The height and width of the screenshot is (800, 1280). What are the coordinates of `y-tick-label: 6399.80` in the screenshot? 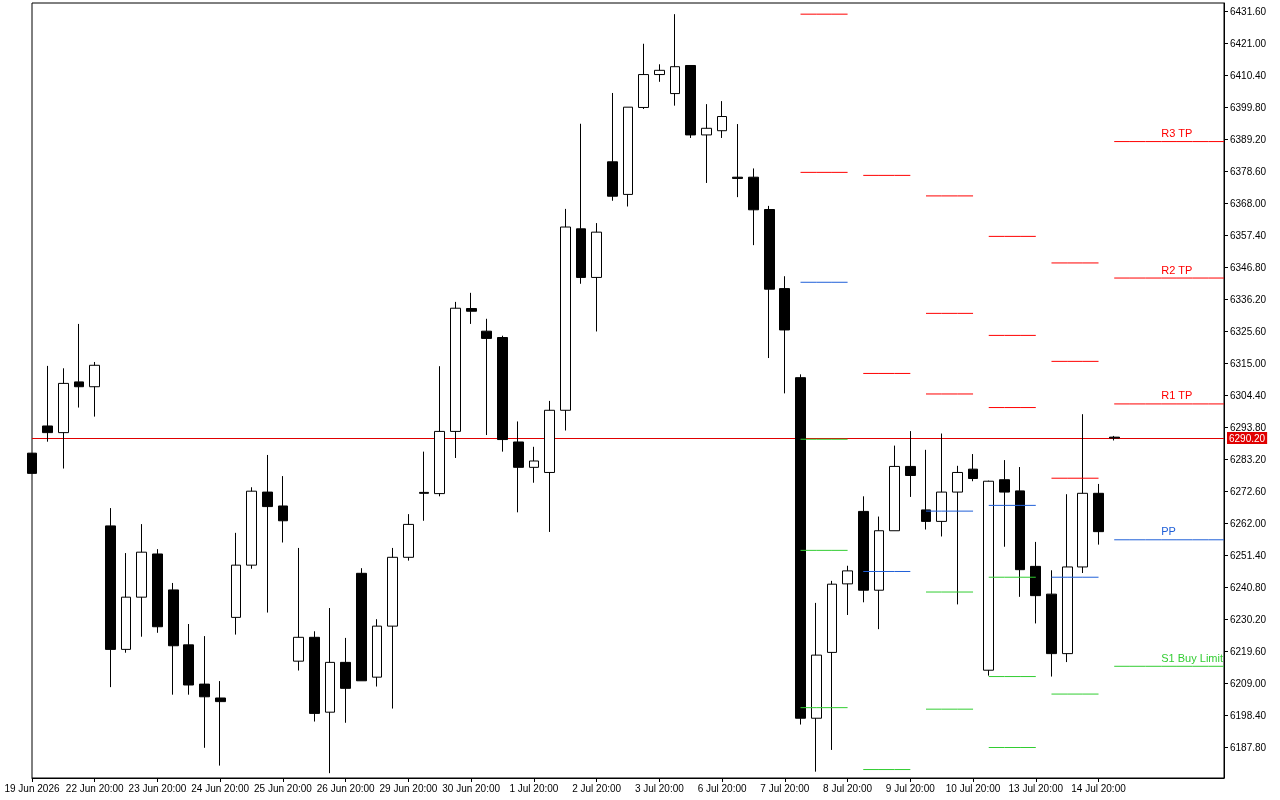 It's located at (1248, 107).